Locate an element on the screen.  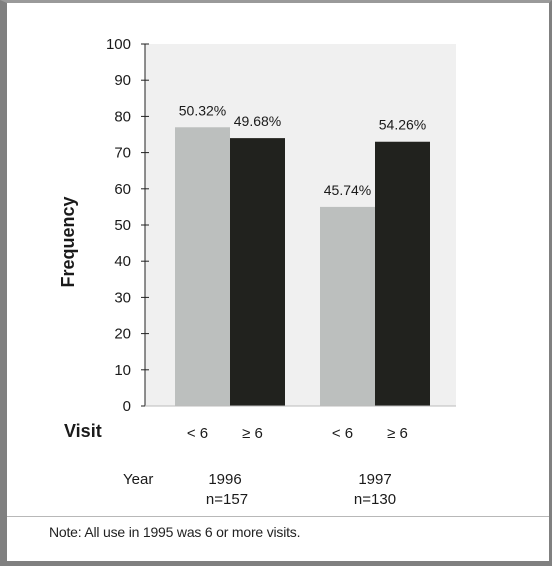
note-divider is located at coordinates (278, 516).